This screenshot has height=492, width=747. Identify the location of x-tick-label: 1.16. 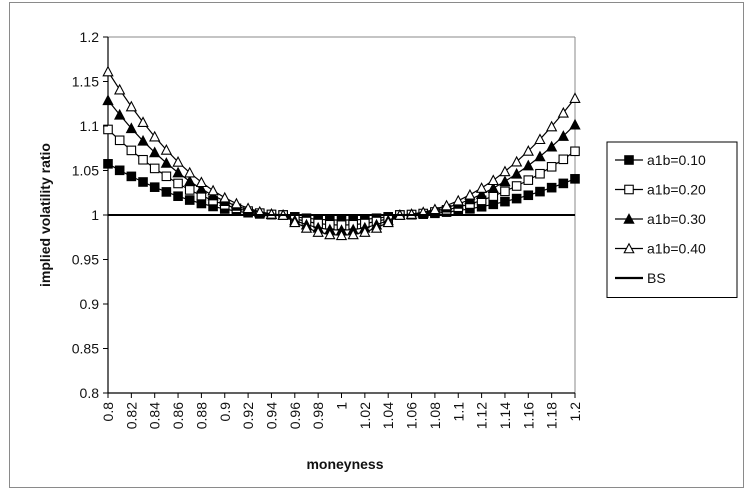
(528, 415).